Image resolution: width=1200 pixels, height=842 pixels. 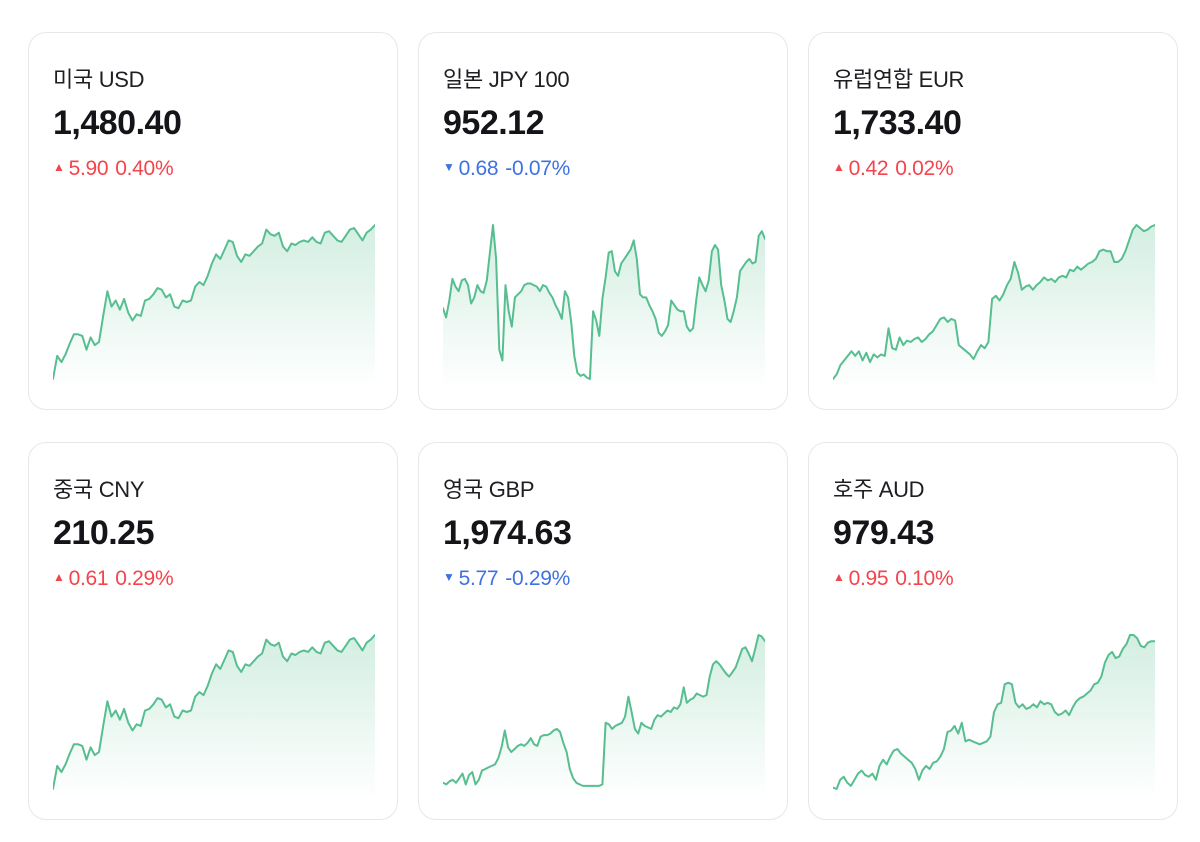 I want to click on exchange-rate-value: 979.43, so click(x=884, y=533).